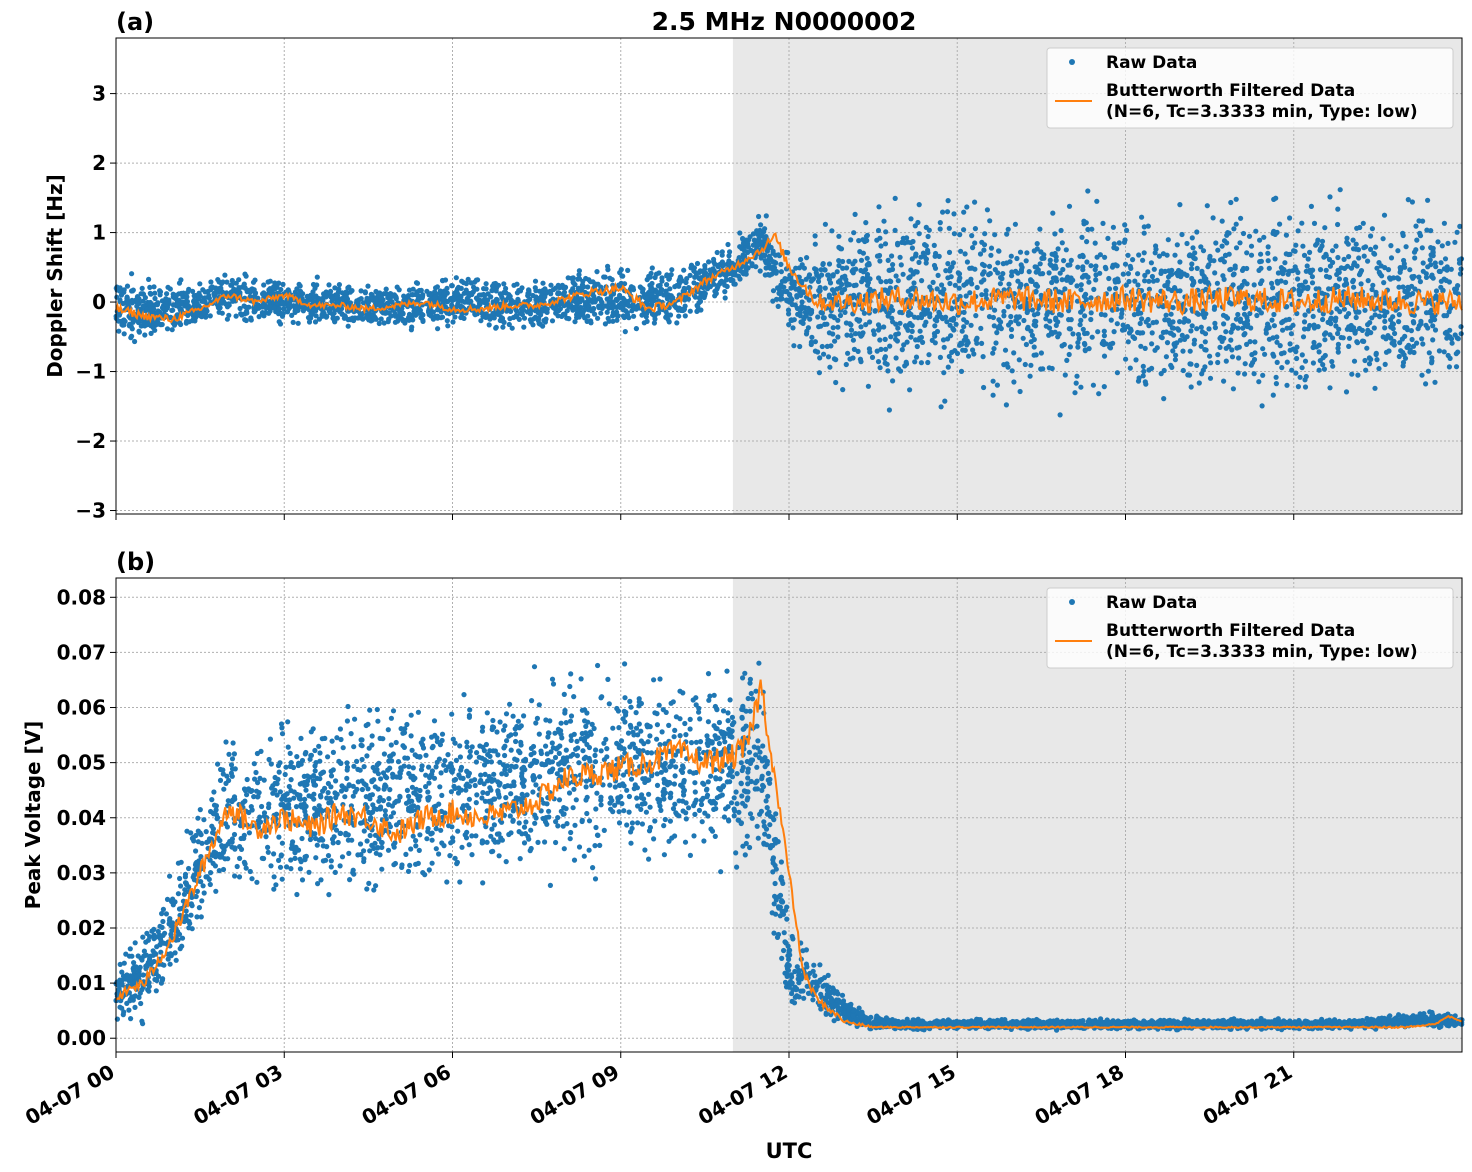 The image size is (1472, 1172). Describe the element at coordinates (1262, 112) in the screenshot. I see `panel-a-legend-filtered-params: (N=6, Tc=3.3333 min, Type: low)` at that location.